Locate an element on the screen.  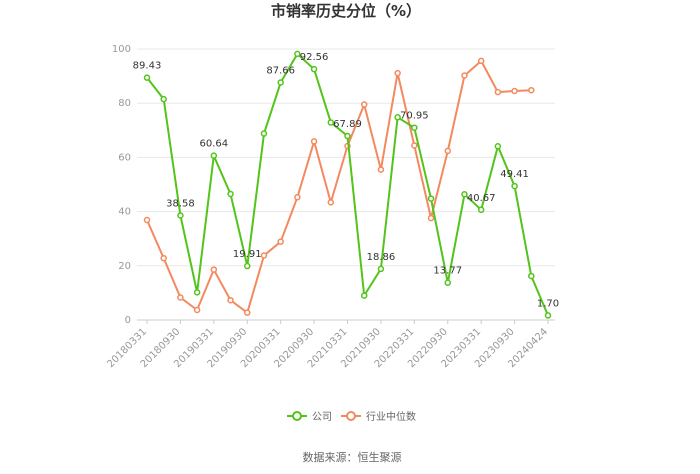
y-tick-label: 20 is located at coordinates (124, 266).